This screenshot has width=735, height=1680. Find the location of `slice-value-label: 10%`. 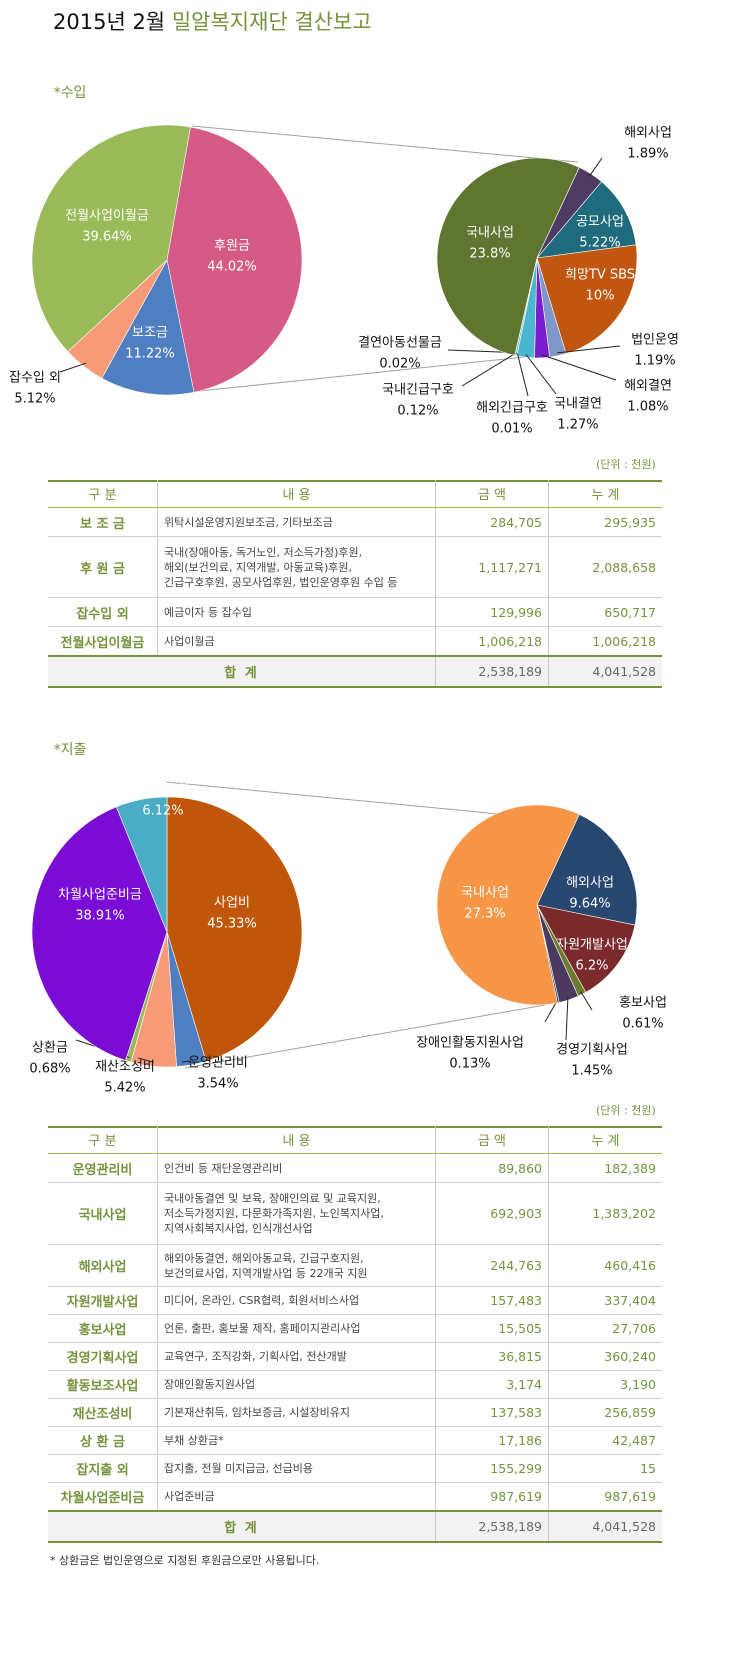

slice-value-label: 10% is located at coordinates (600, 296).